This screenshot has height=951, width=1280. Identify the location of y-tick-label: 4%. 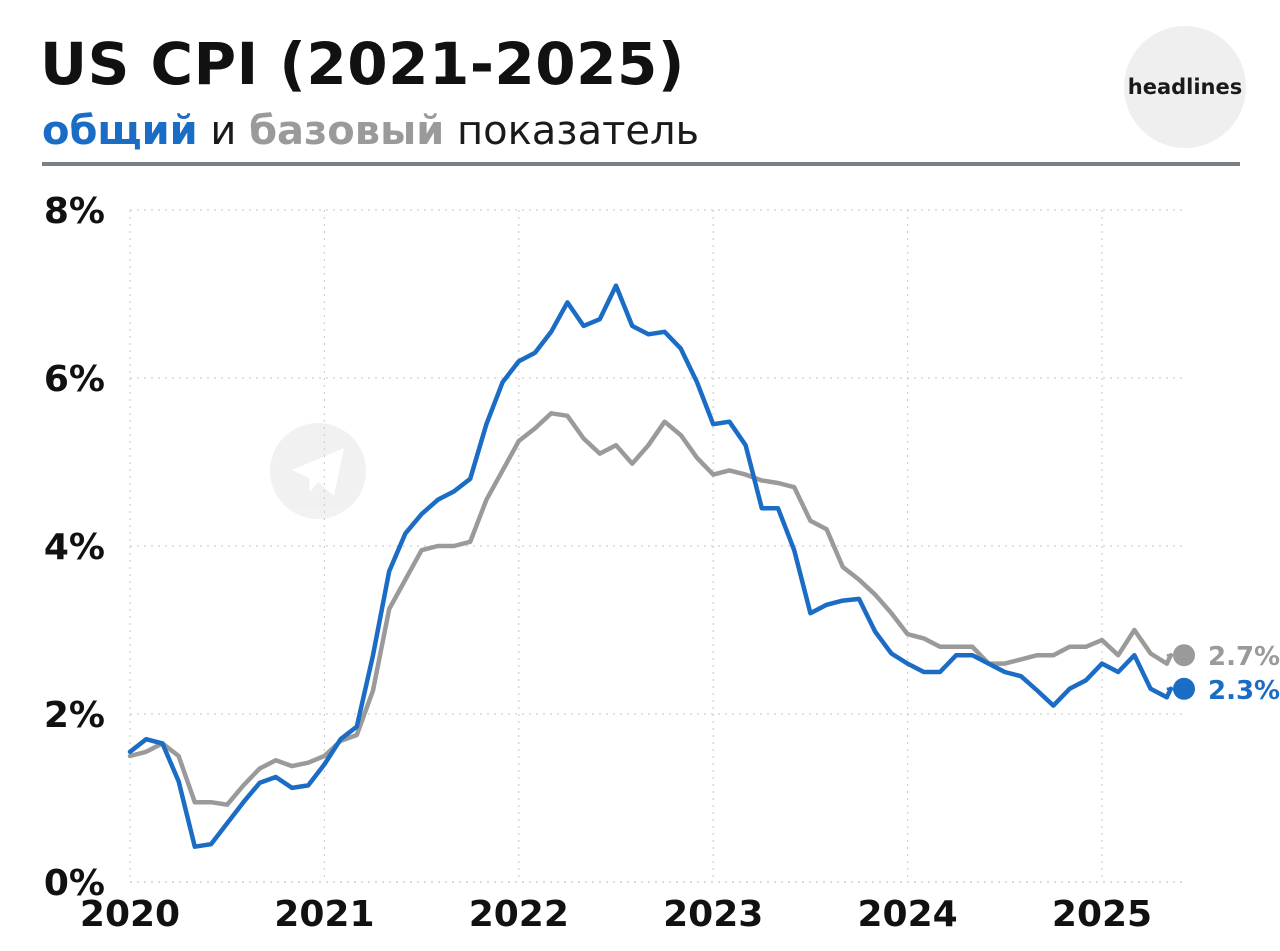
(74, 547).